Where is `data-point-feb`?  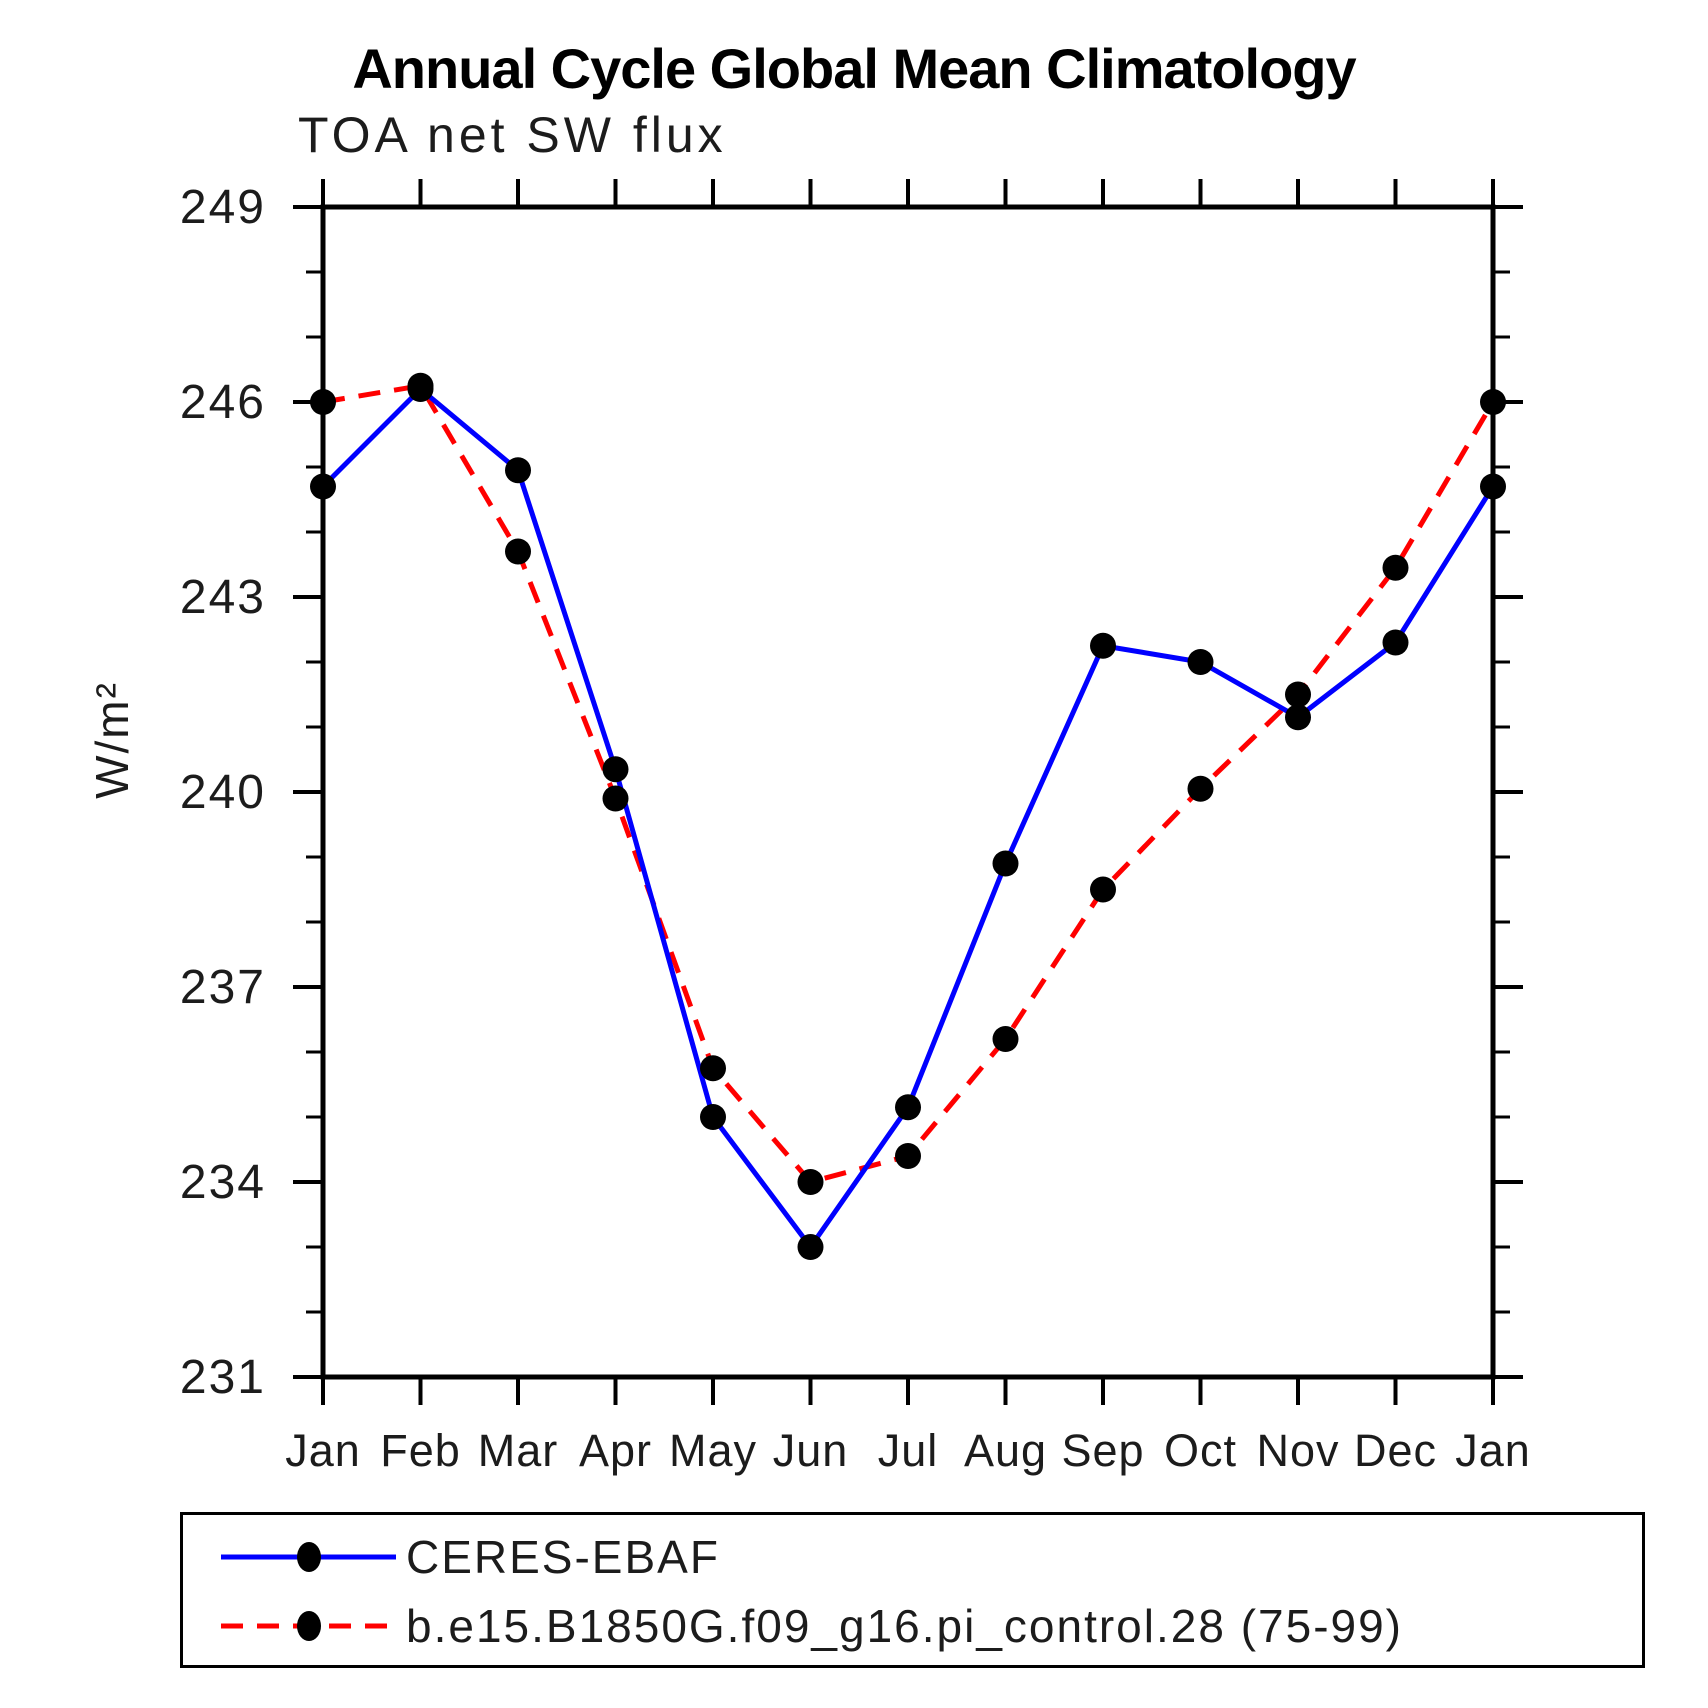
data-point-feb is located at coordinates (420, 385).